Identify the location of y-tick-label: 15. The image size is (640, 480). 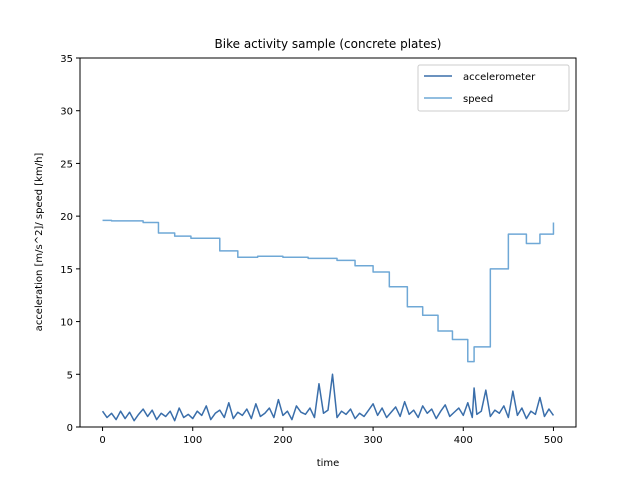
(66, 270).